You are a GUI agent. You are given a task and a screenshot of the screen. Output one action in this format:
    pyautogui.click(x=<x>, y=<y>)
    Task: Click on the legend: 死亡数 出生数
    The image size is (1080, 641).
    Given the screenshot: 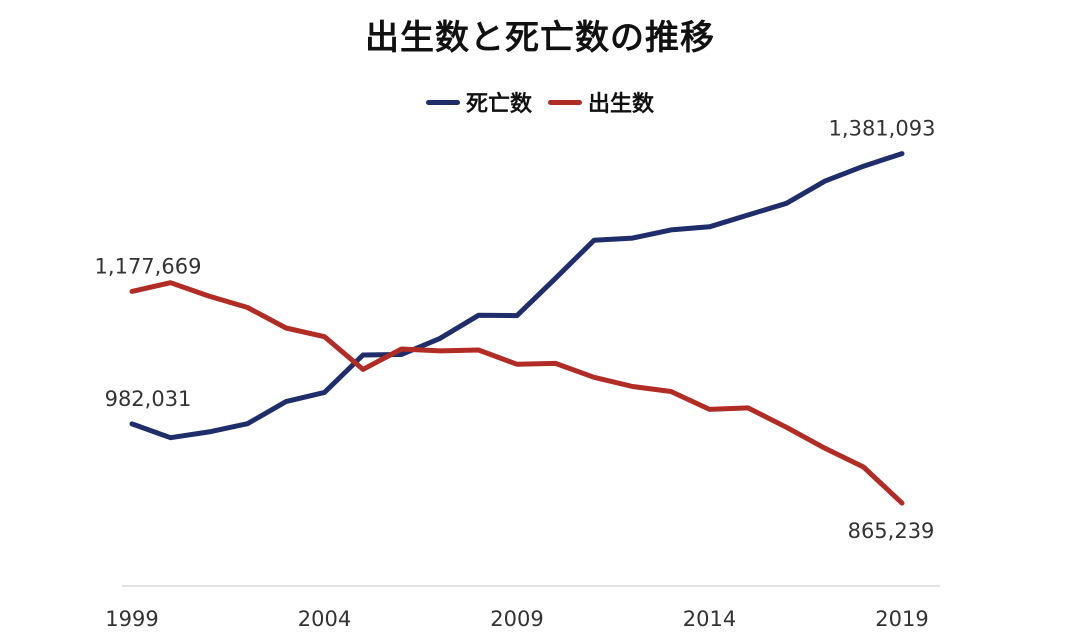 What is the action you would take?
    pyautogui.click(x=540, y=102)
    